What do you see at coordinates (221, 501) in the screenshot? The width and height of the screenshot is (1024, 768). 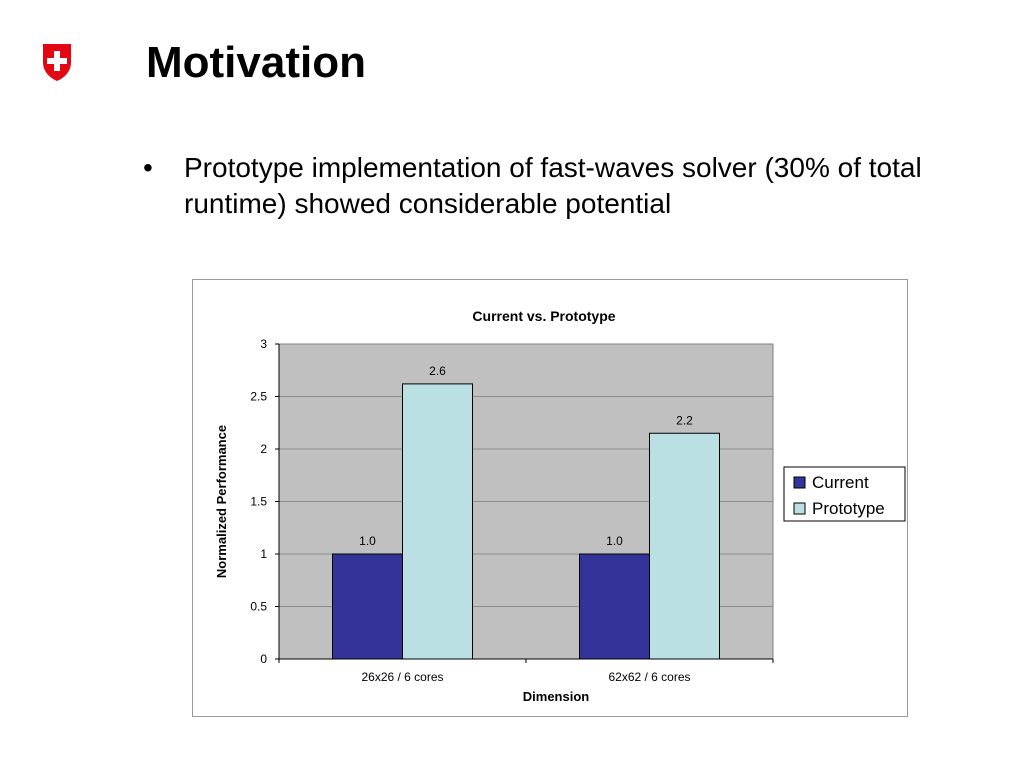 I see `y-axis-title: Normalized Performance` at bounding box center [221, 501].